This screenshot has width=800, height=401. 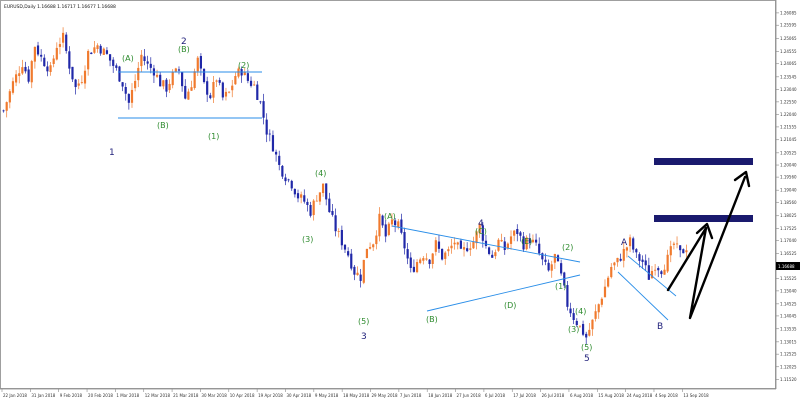 What do you see at coordinates (15, 395) in the screenshot?
I see `x-tick-label: 22 Jan 2018` at bounding box center [15, 395].